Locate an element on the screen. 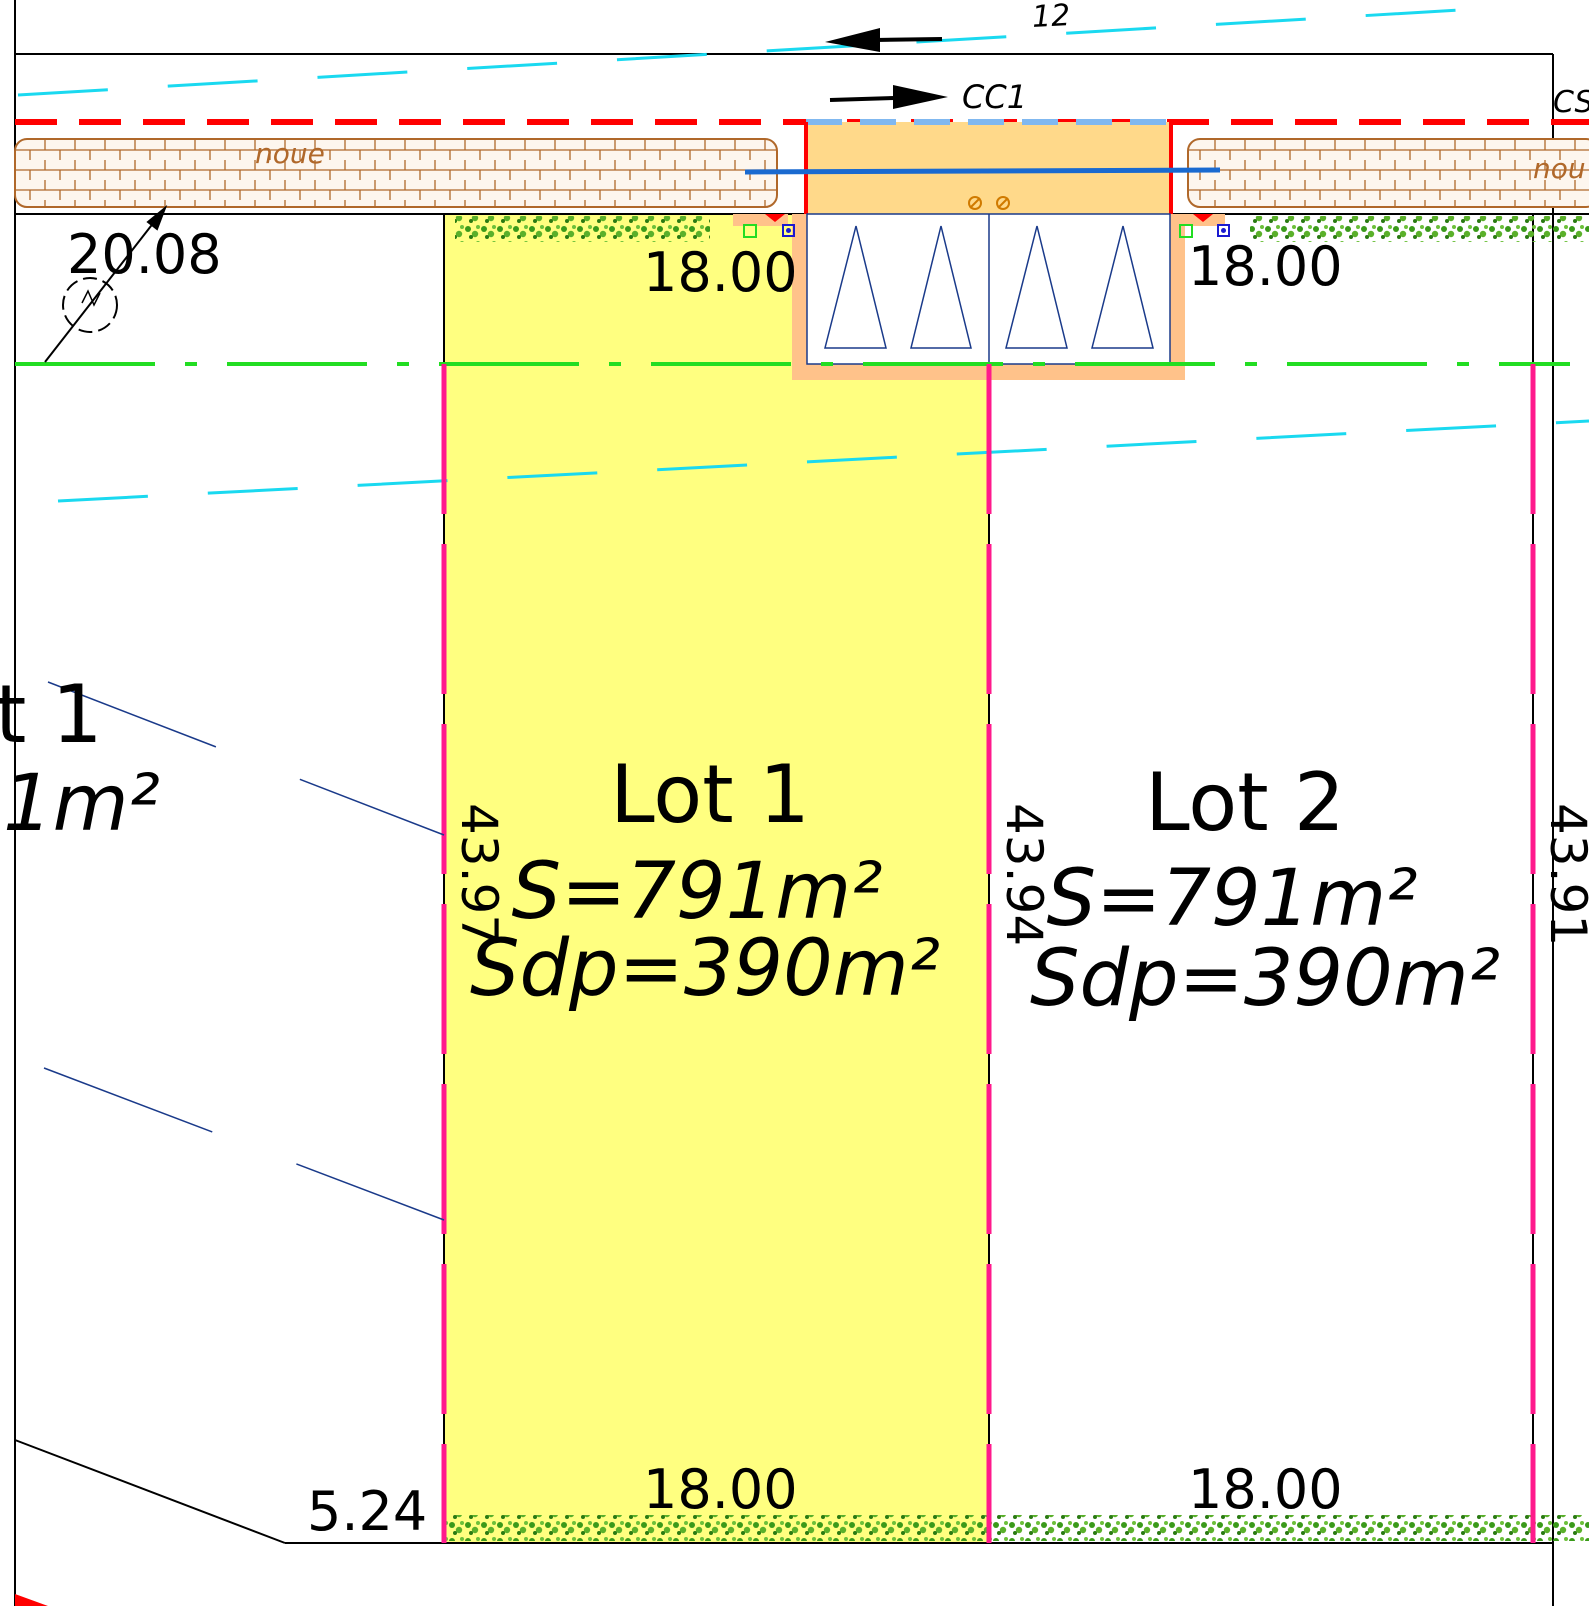 This screenshot has height=1606, width=1589. road-label-cs: CS is located at coordinates (1571, 102).